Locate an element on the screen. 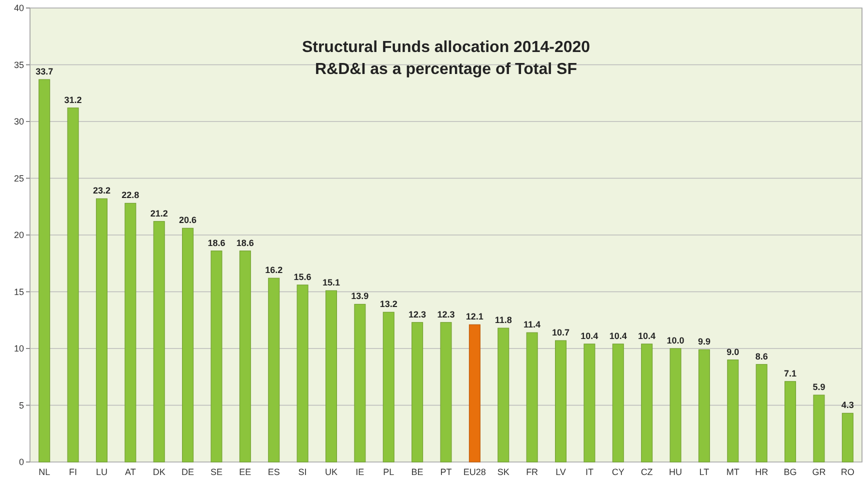  x-tick-label: RO is located at coordinates (847, 472).